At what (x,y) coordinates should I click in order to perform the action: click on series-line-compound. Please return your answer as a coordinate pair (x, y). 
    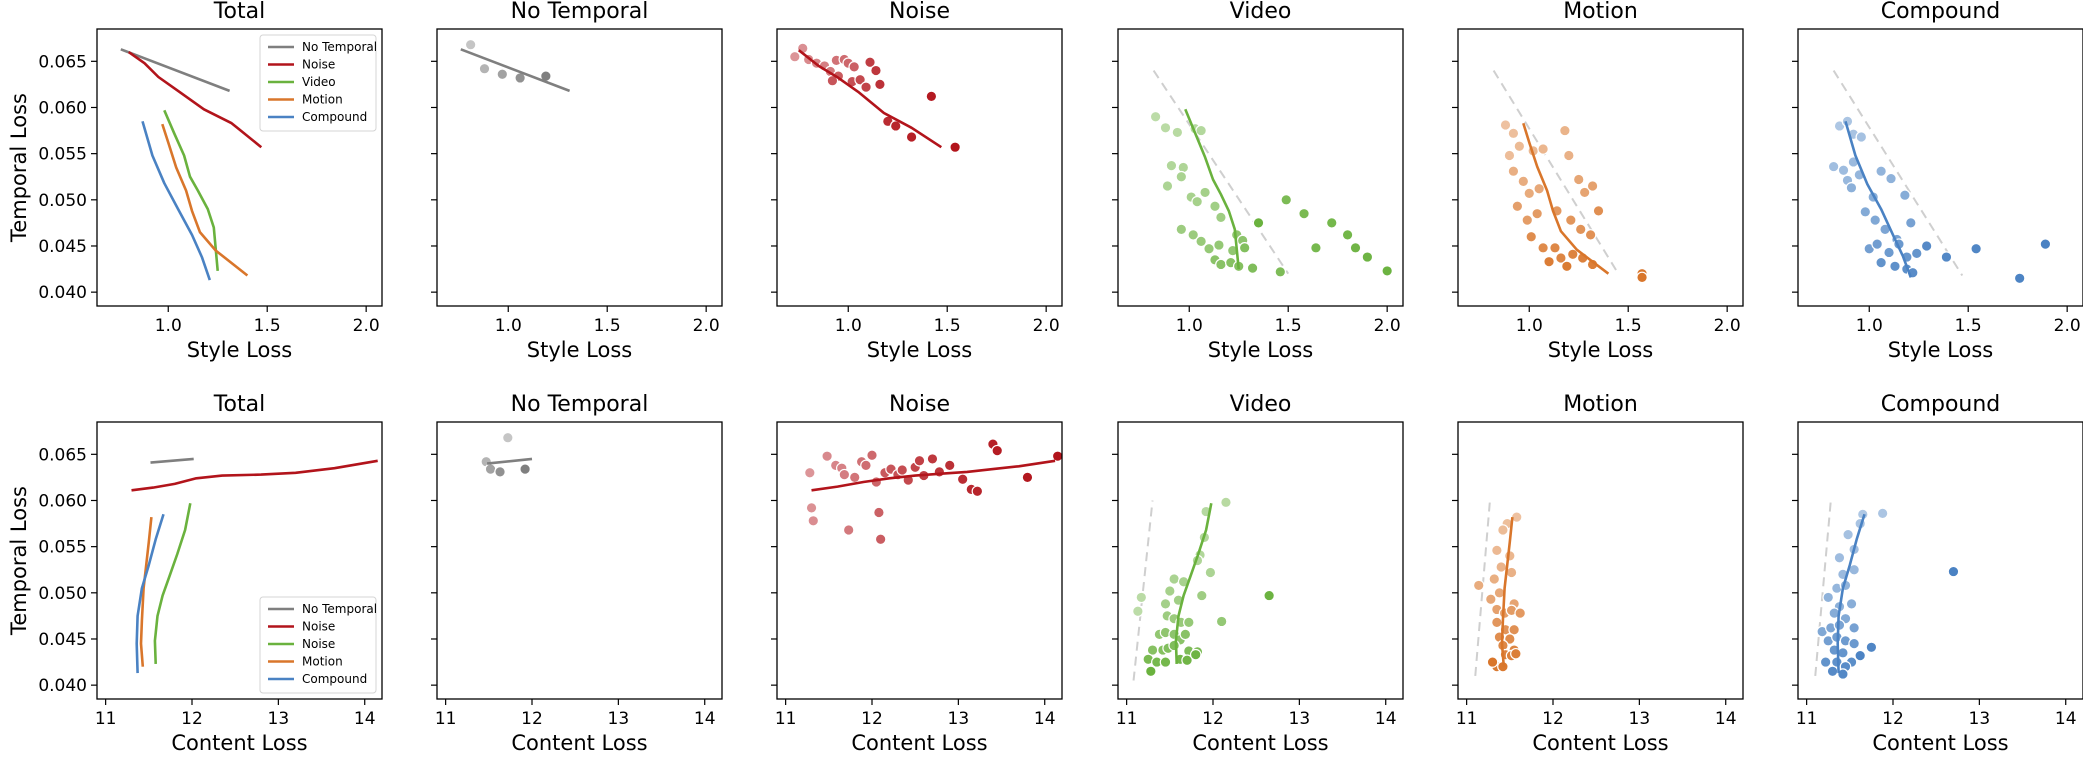
    Looking at the image, I should click on (1851, 593).